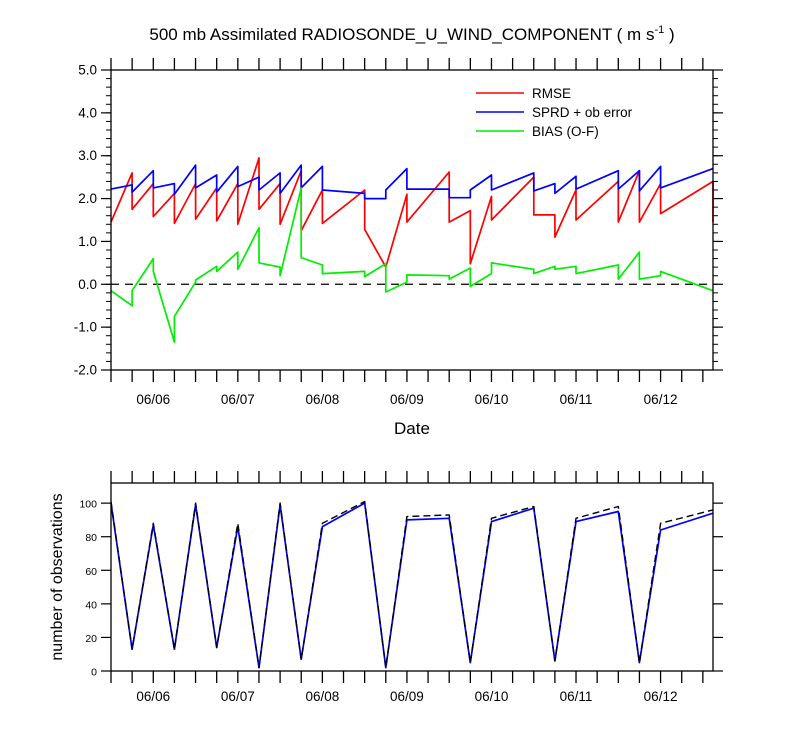 Image resolution: width=800 pixels, height=750 pixels. I want to click on legend-label-bias: BIAS (O-F), so click(565, 131).